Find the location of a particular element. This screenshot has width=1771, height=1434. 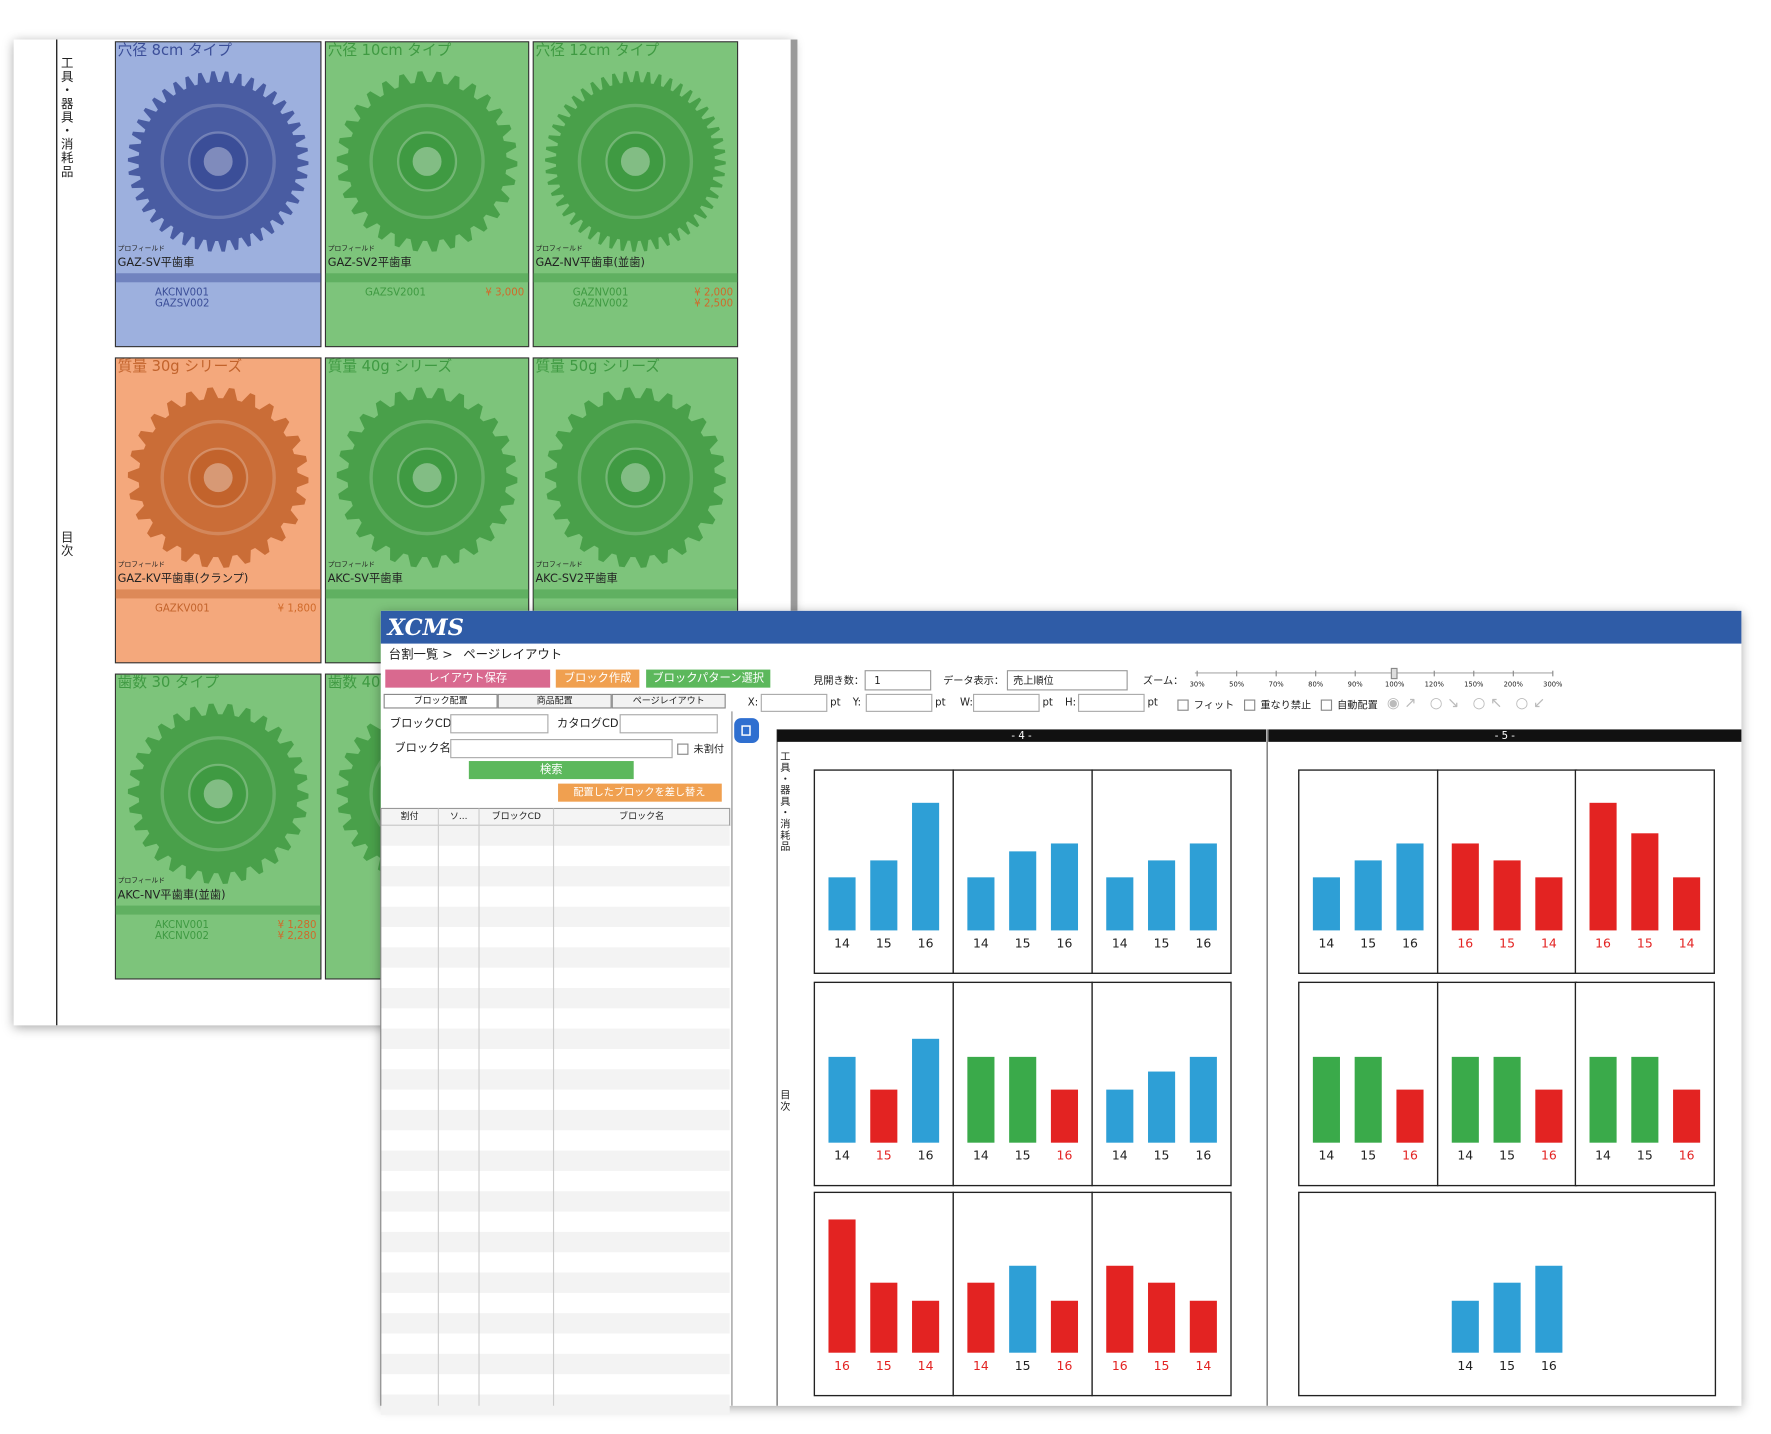

button-label: ブロックパターン選択 is located at coordinates (708, 678).